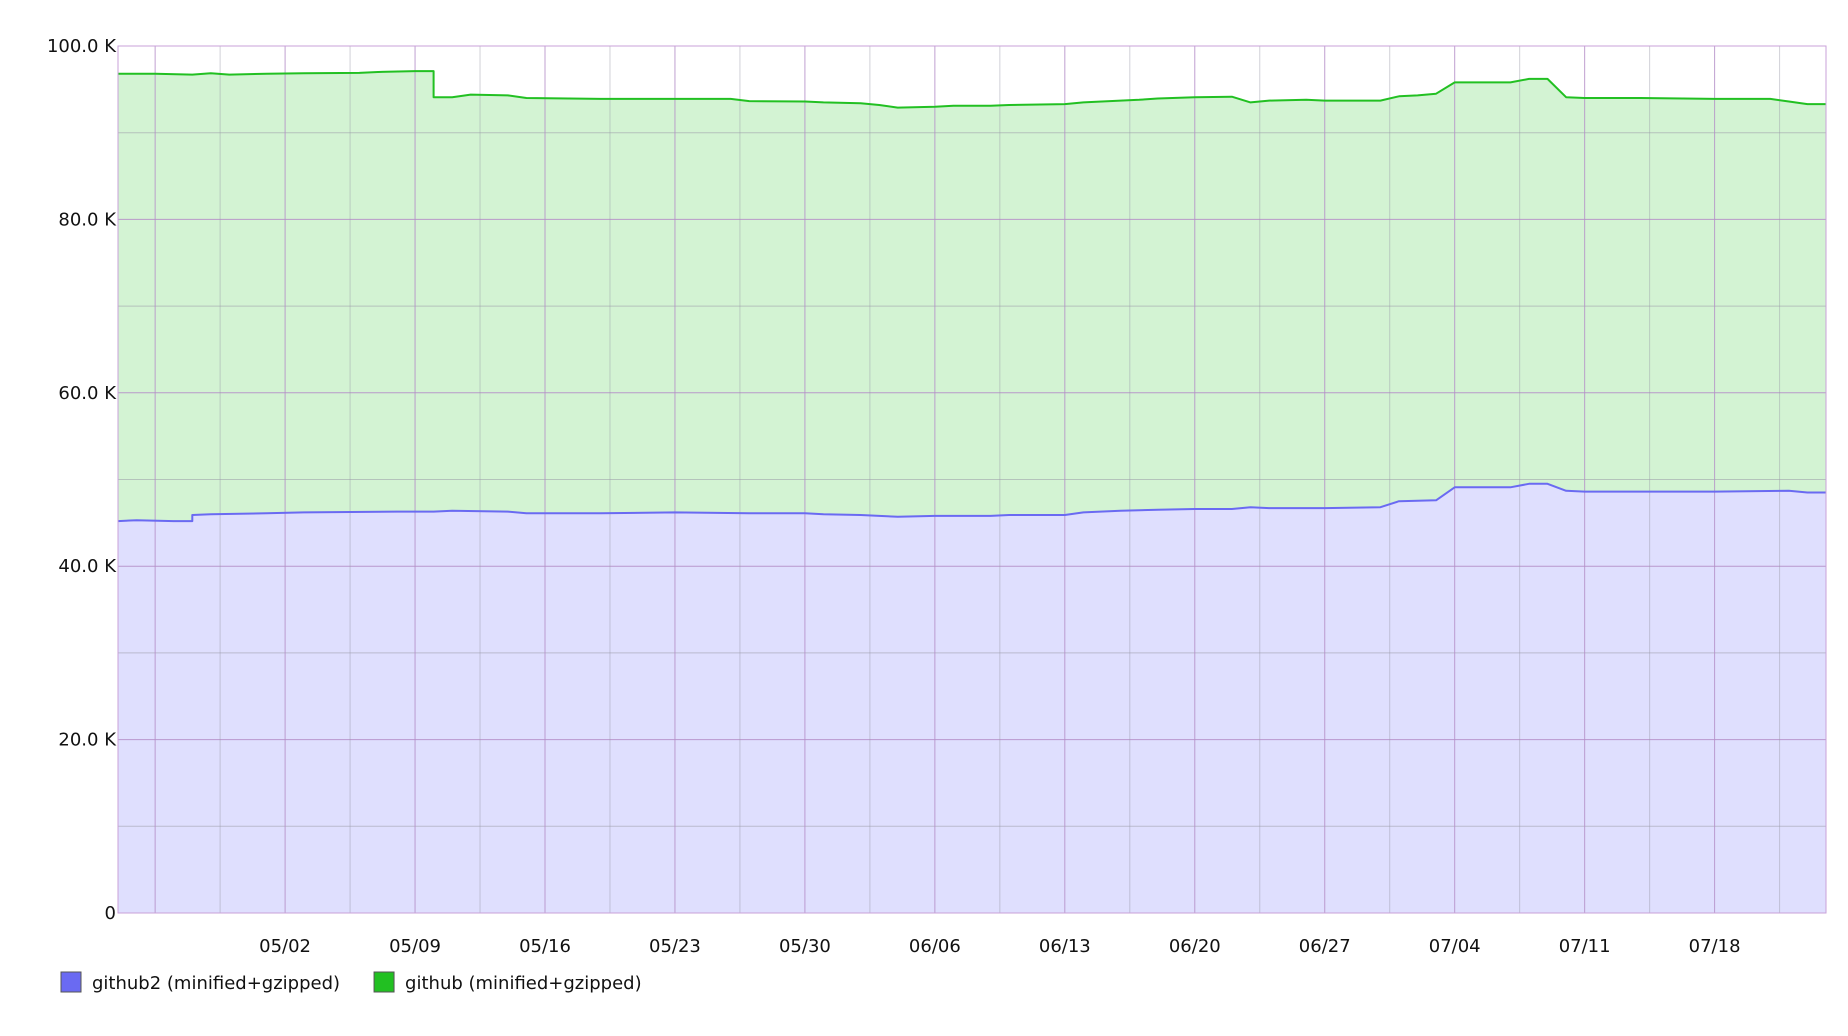 This screenshot has width=1848, height=1036. I want to click on y-tick-label: 20.0 K, so click(87, 740).